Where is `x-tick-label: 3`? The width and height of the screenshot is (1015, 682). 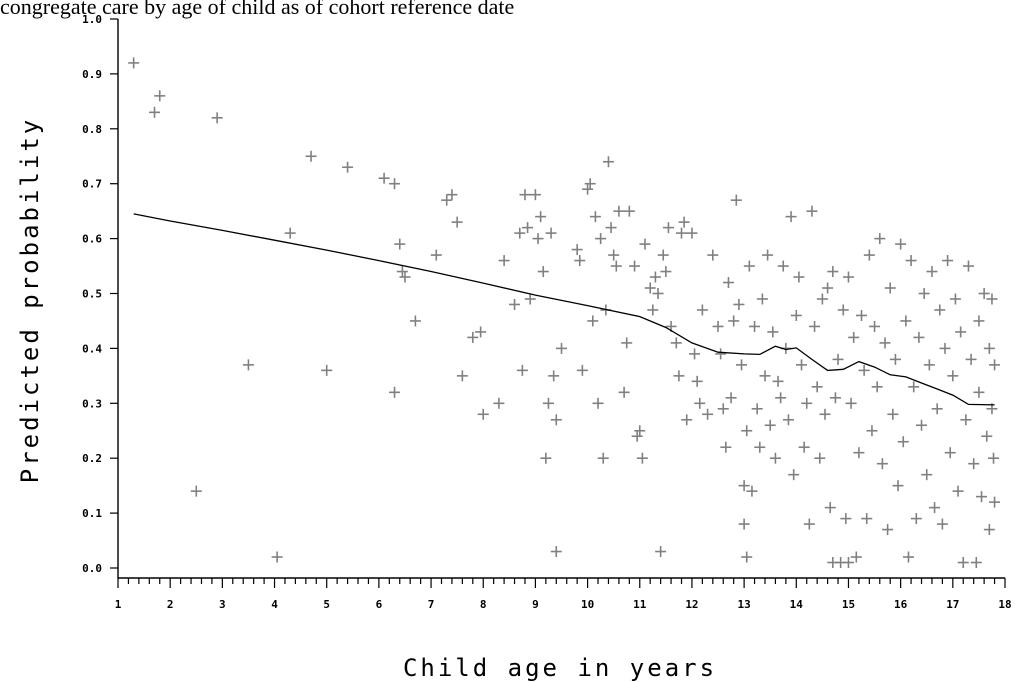
x-tick-label: 3 is located at coordinates (222, 604).